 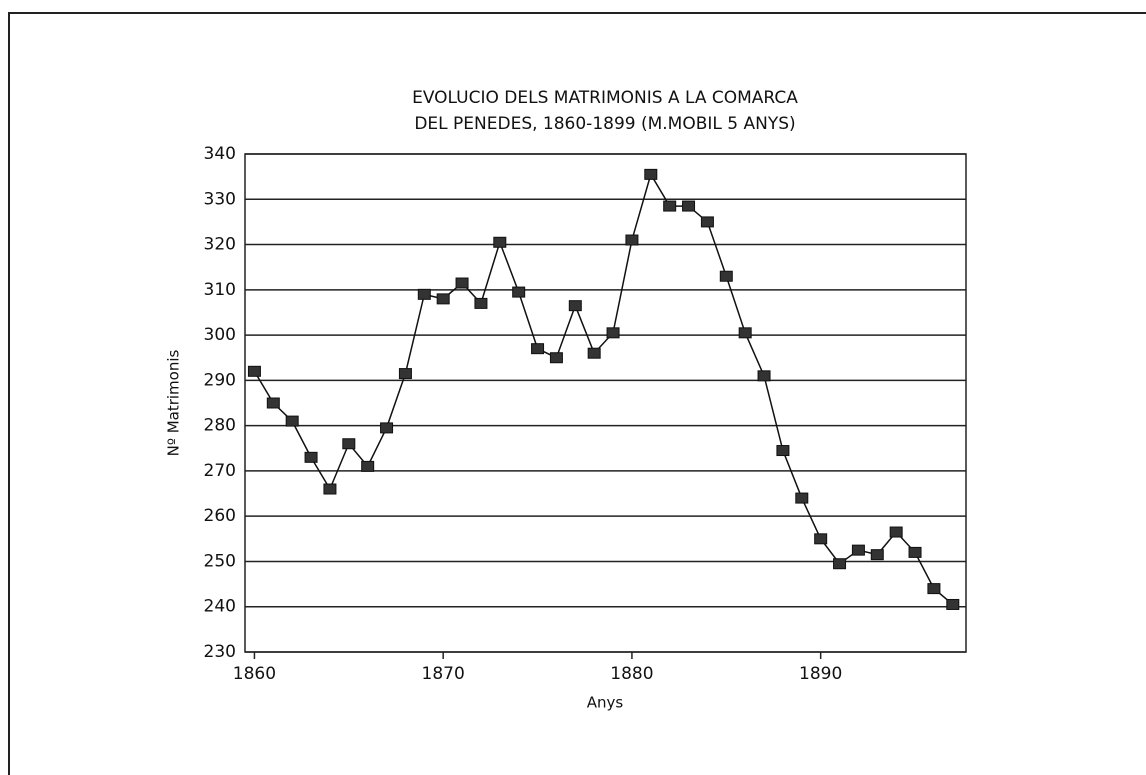 I want to click on y-tick-label: 270, so click(x=220, y=471).